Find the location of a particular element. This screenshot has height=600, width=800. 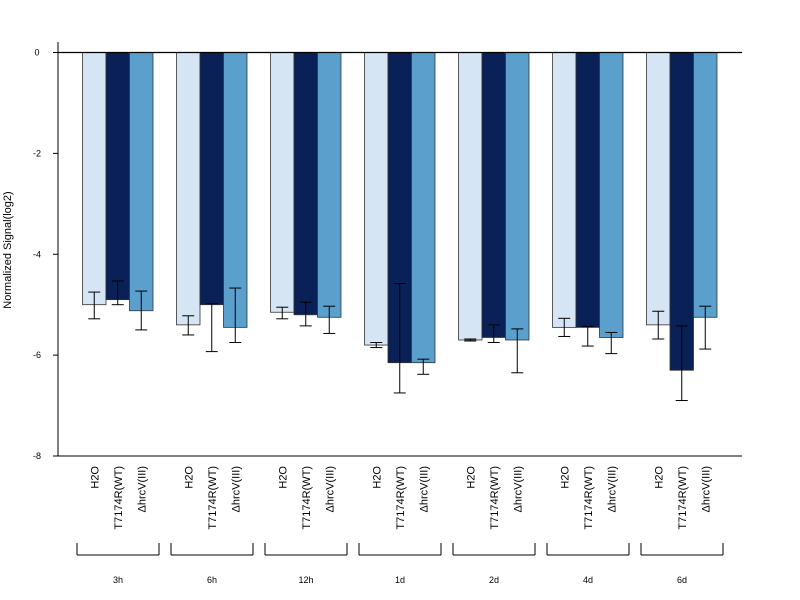

bar-3h-t7174r-wt is located at coordinates (117, 176).